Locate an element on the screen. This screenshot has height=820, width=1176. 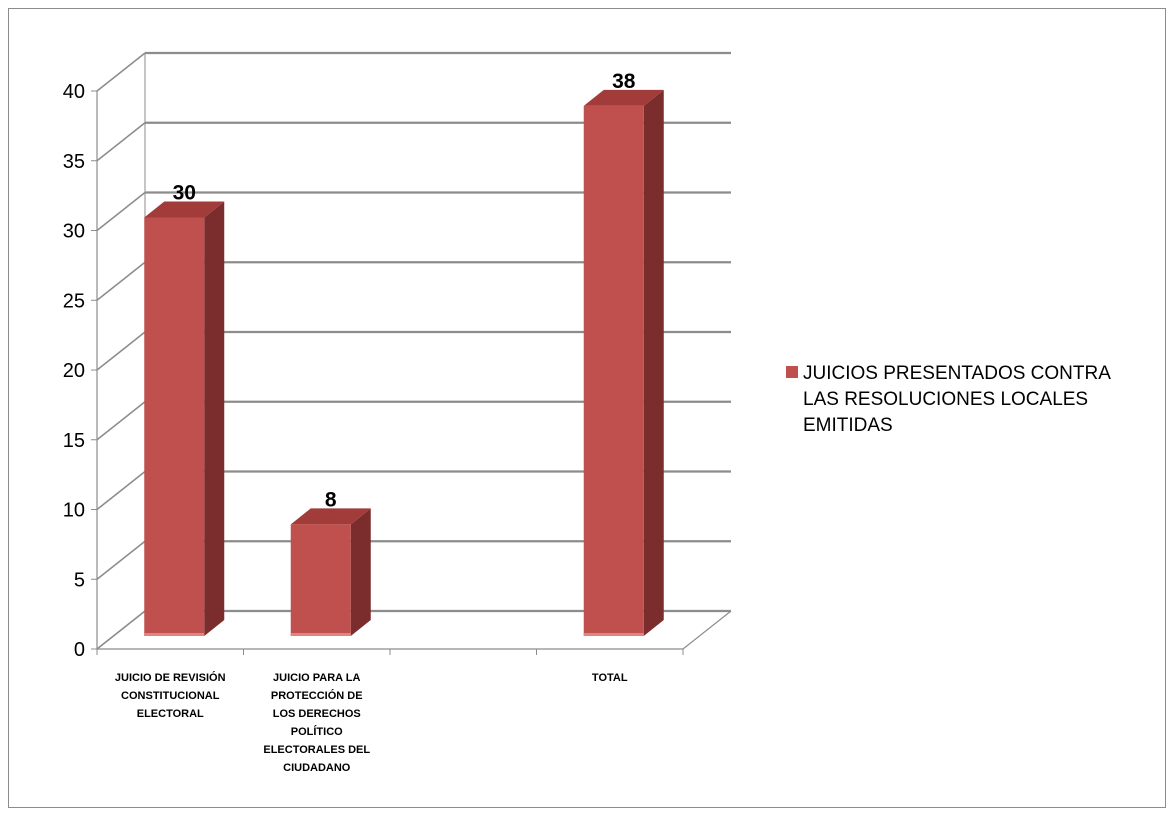
y-tick-label: 35 is located at coordinates (74, 162).